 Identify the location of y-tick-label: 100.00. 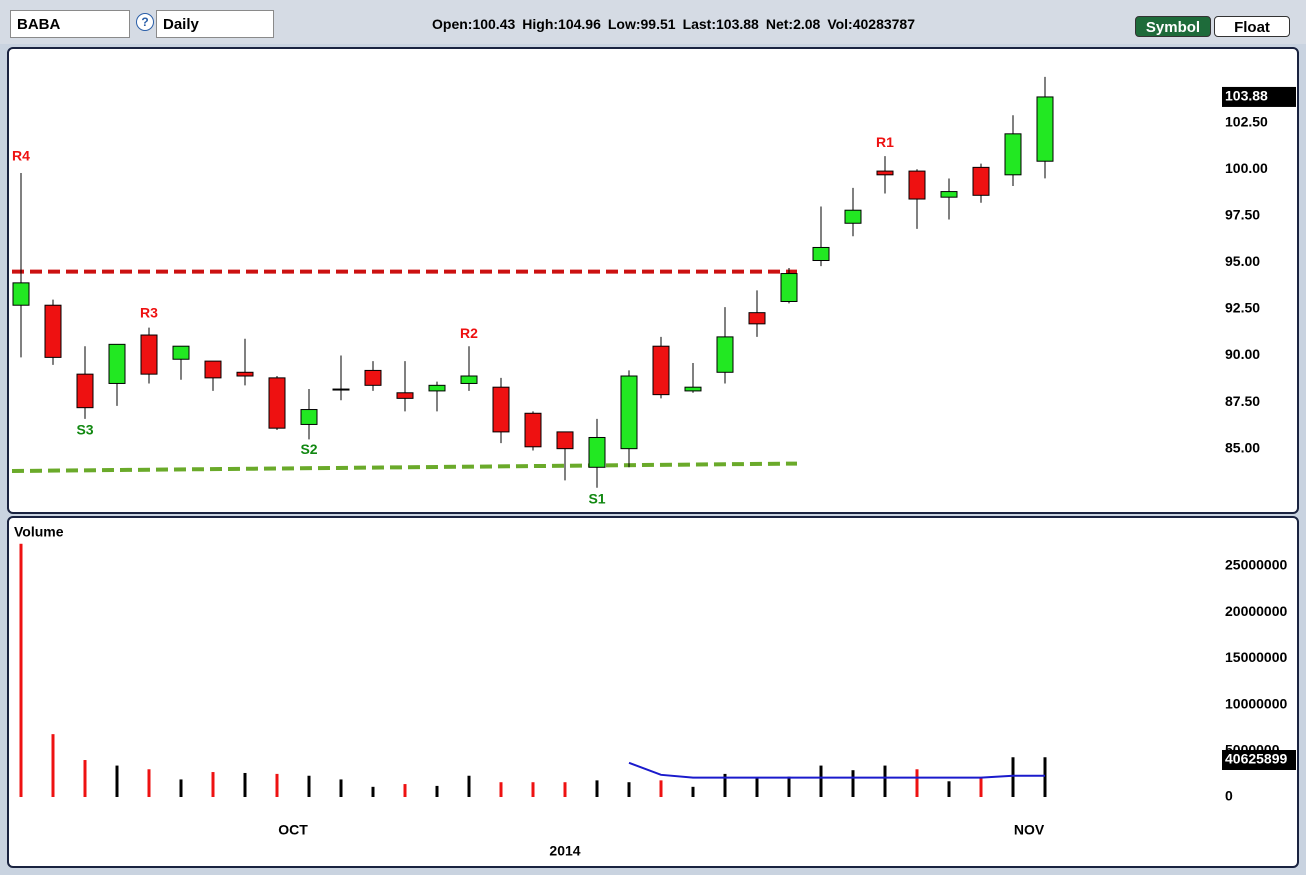
(1246, 168).